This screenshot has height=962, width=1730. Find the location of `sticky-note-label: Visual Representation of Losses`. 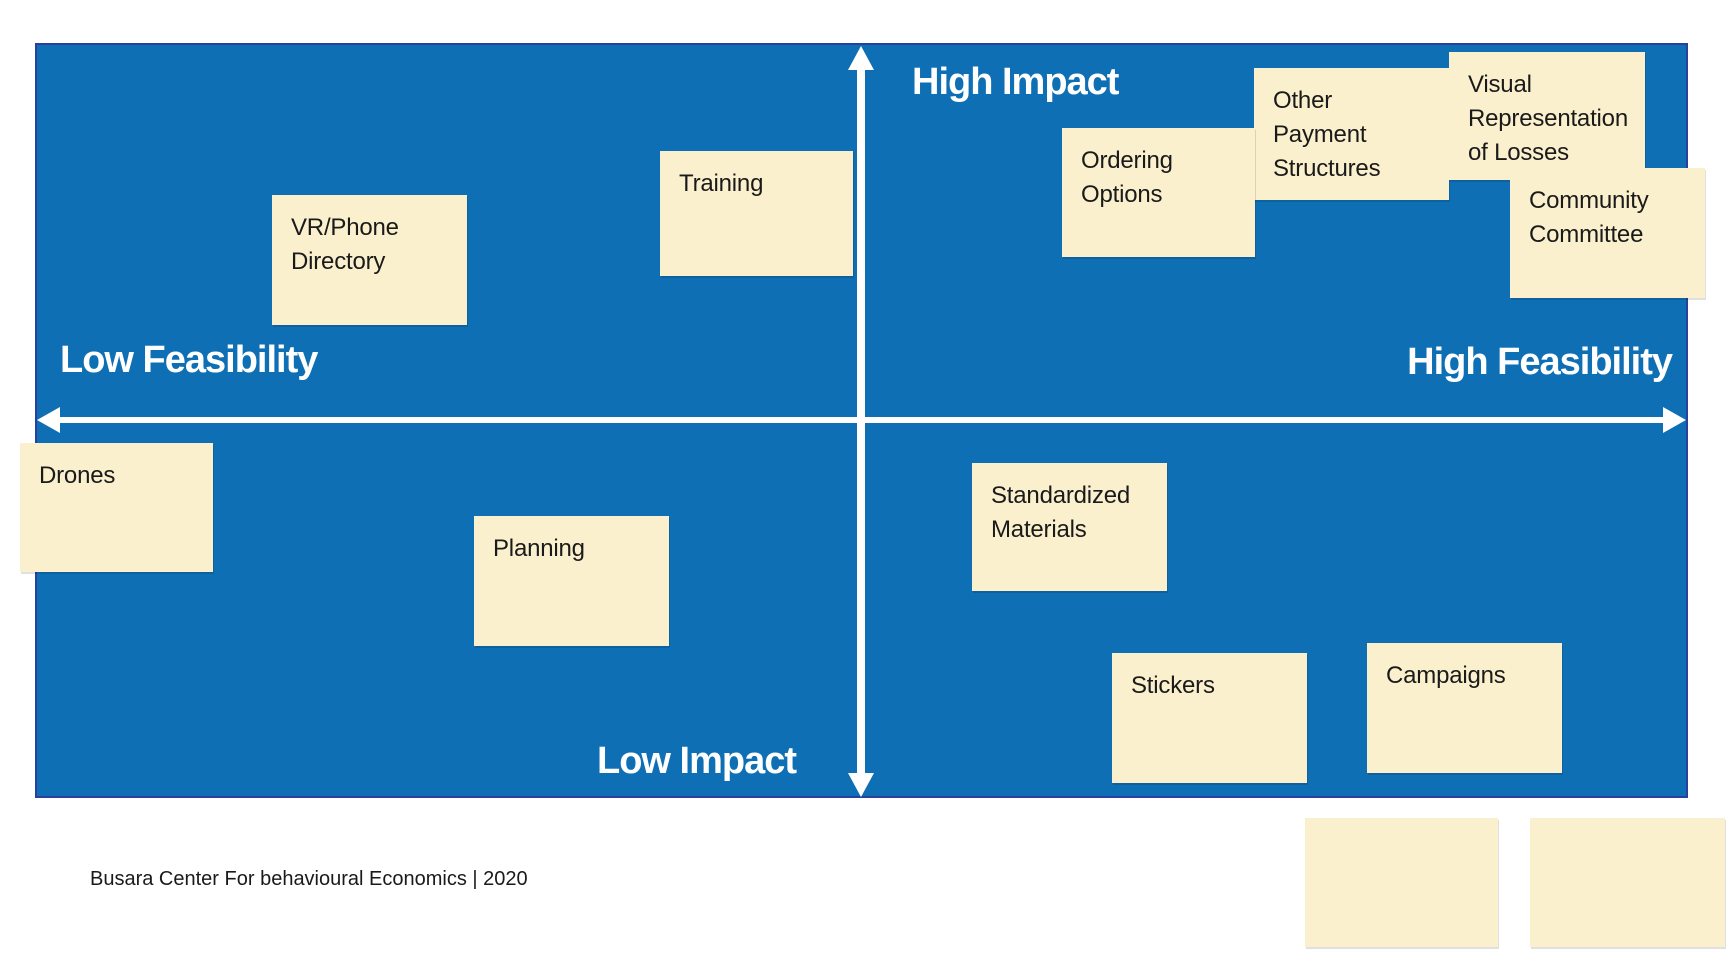

sticky-note-label: Visual Representation of Losses is located at coordinates (1548, 118).